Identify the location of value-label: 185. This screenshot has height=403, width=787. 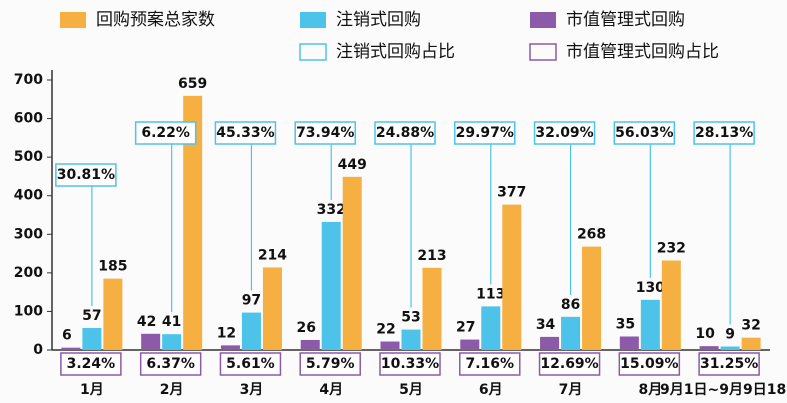
(112, 267).